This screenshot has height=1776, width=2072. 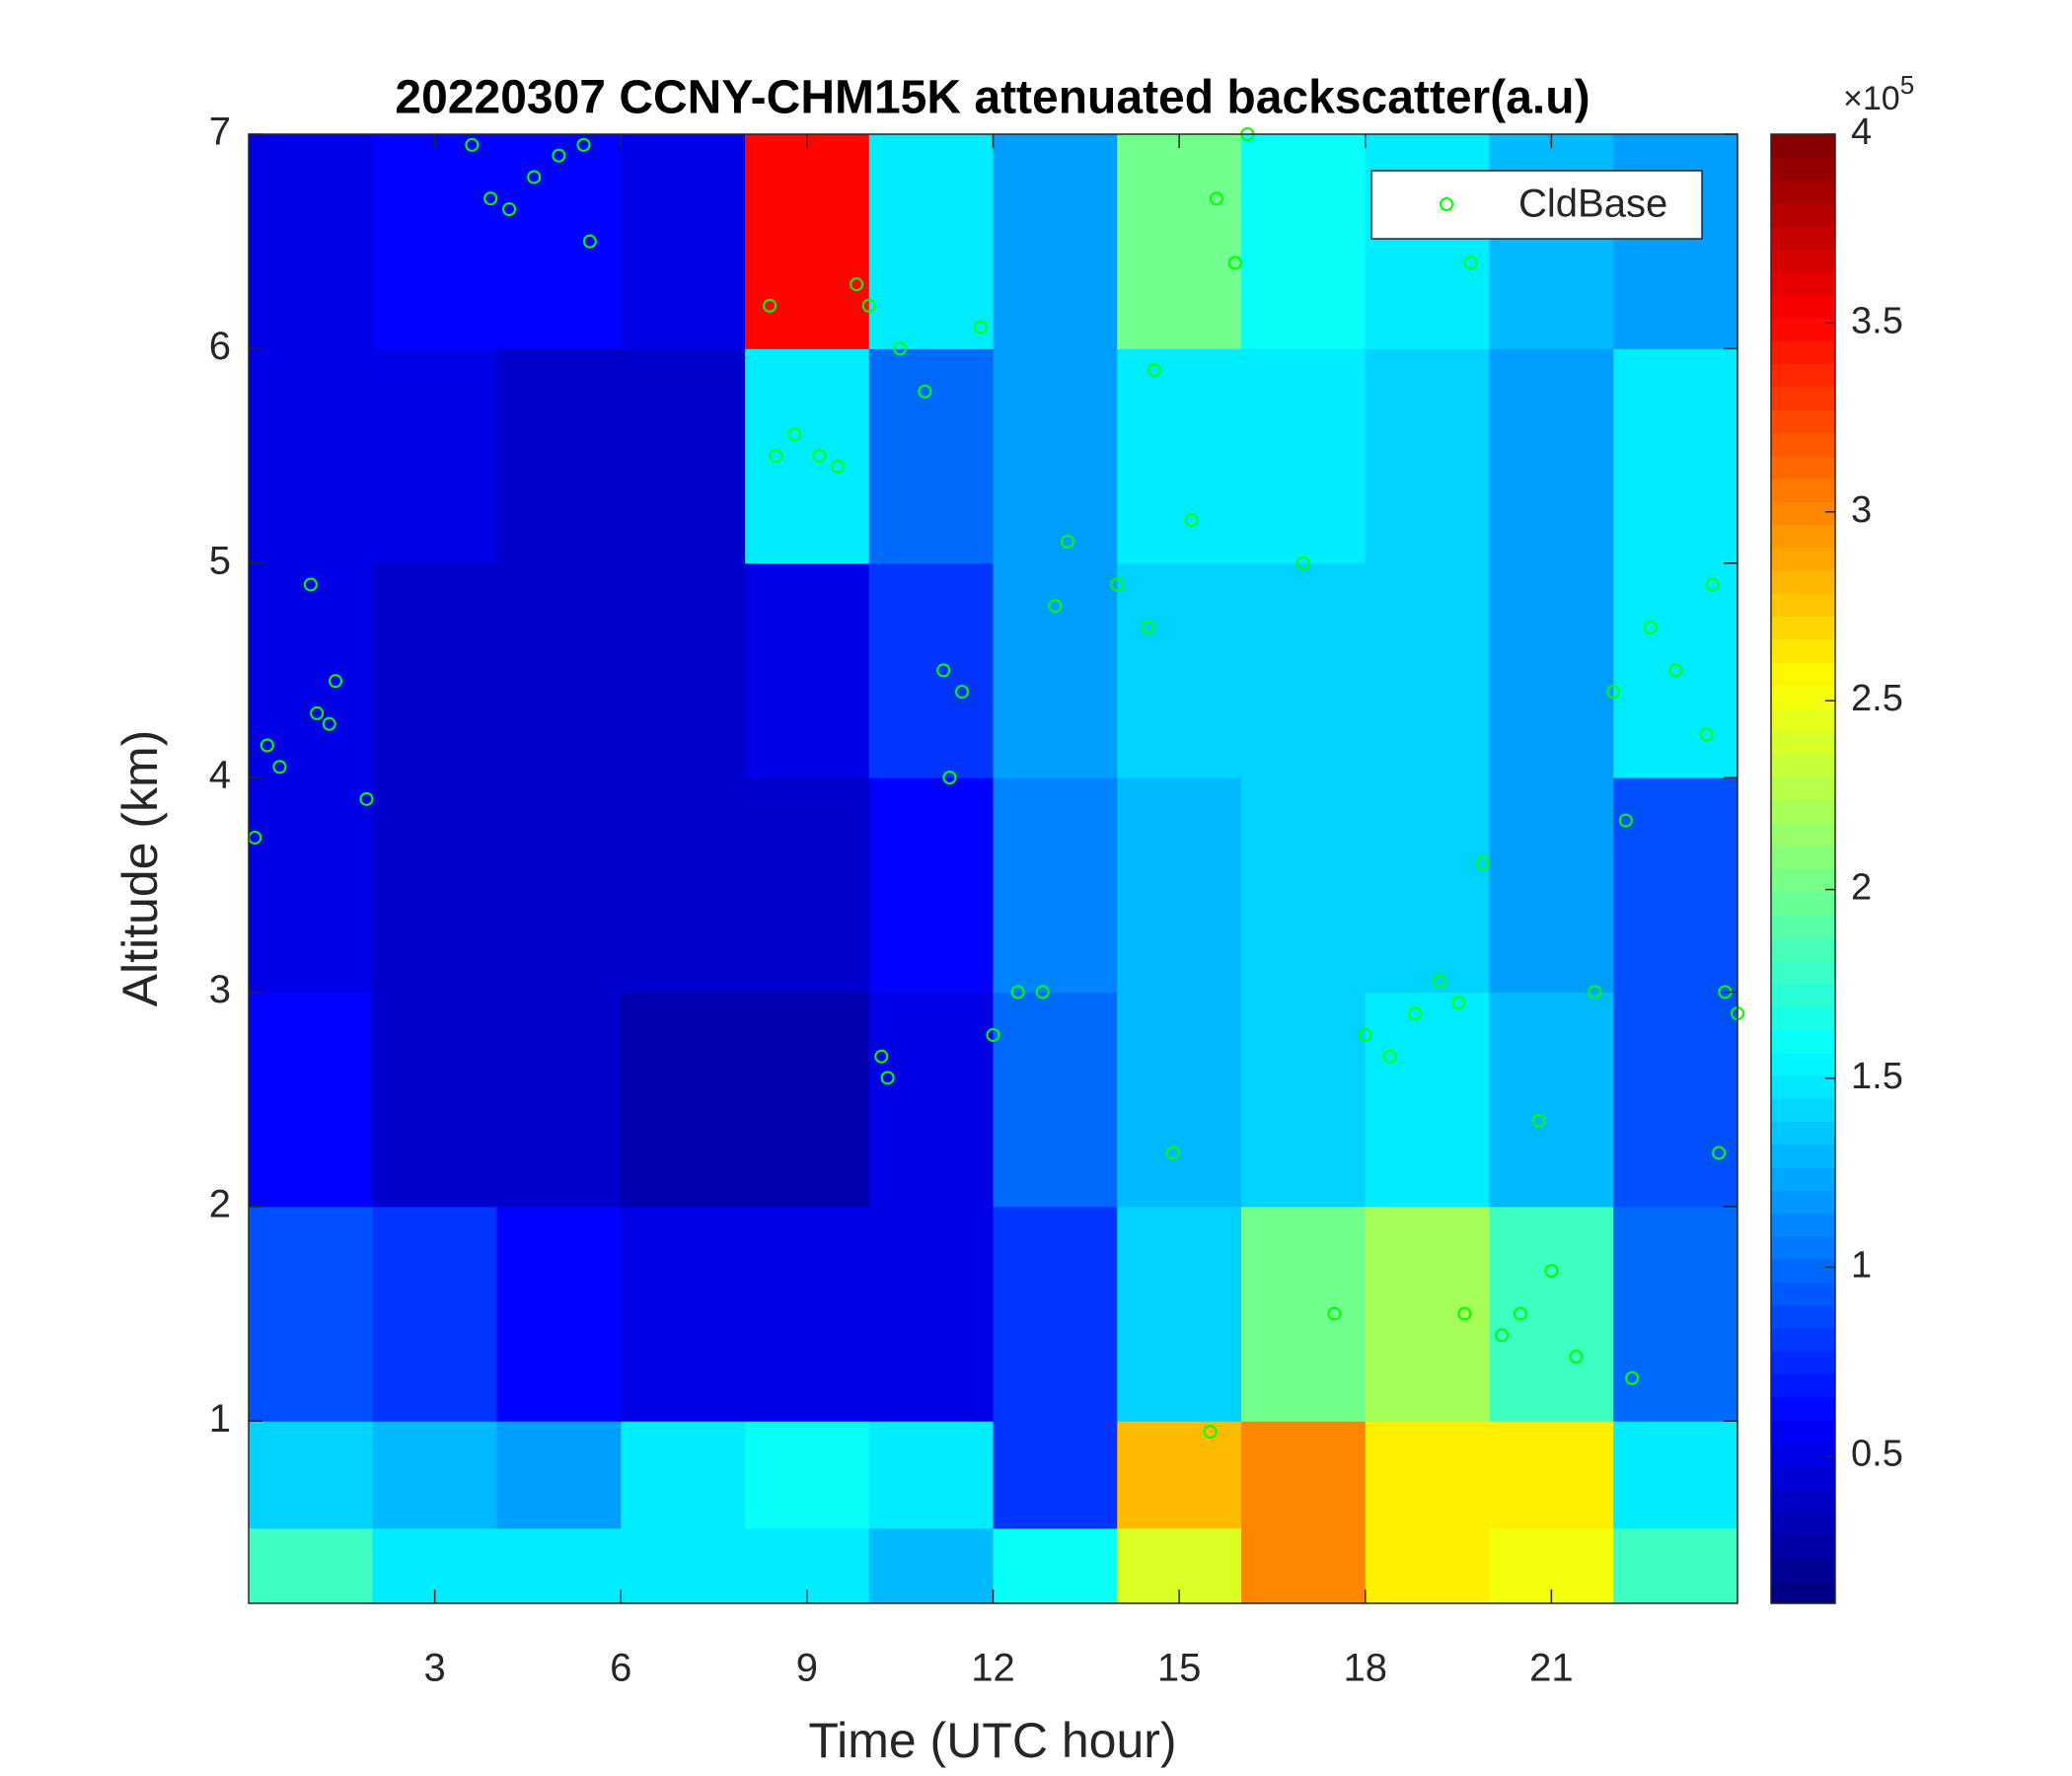 I want to click on colorbar-exponent: 5, so click(x=1907, y=85).